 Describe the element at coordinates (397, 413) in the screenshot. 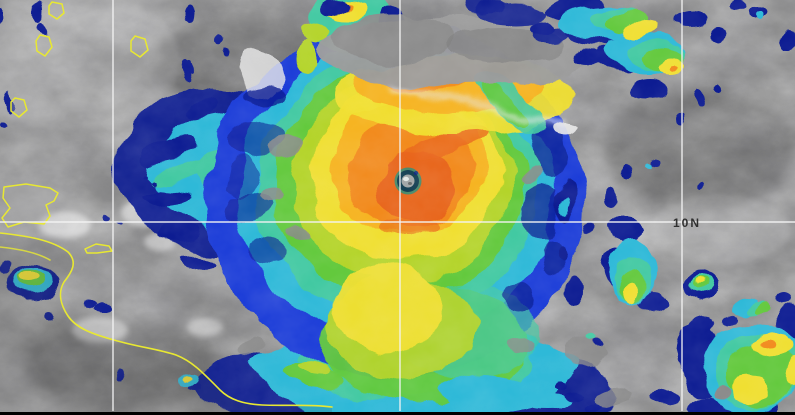

I see `bottom-edge-bar` at that location.